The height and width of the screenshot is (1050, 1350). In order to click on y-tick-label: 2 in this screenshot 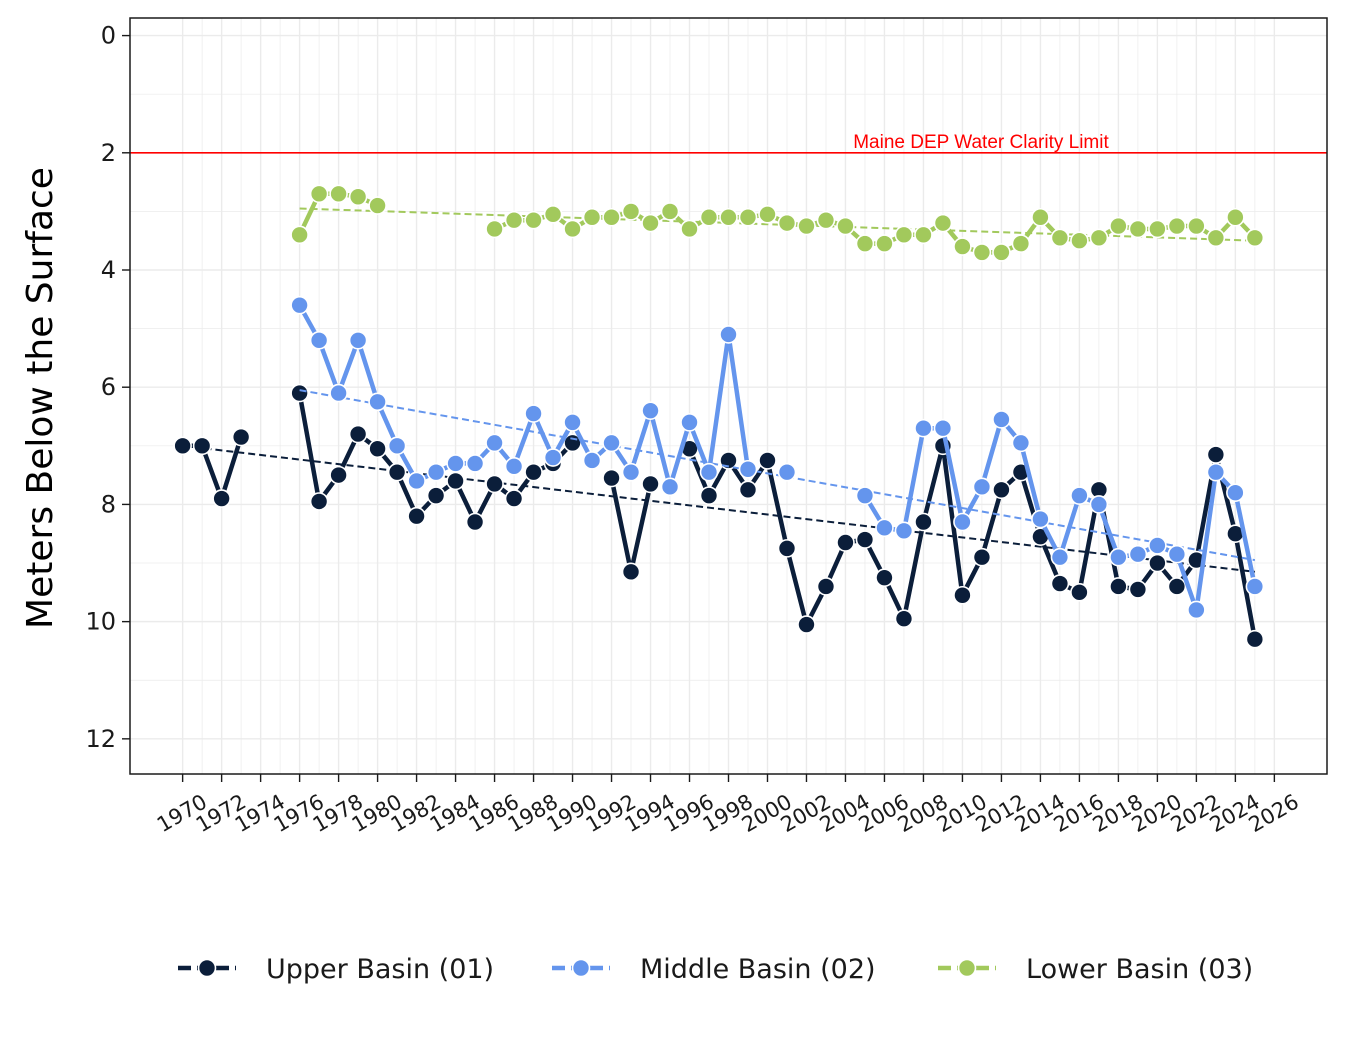, I will do `click(108, 153)`.